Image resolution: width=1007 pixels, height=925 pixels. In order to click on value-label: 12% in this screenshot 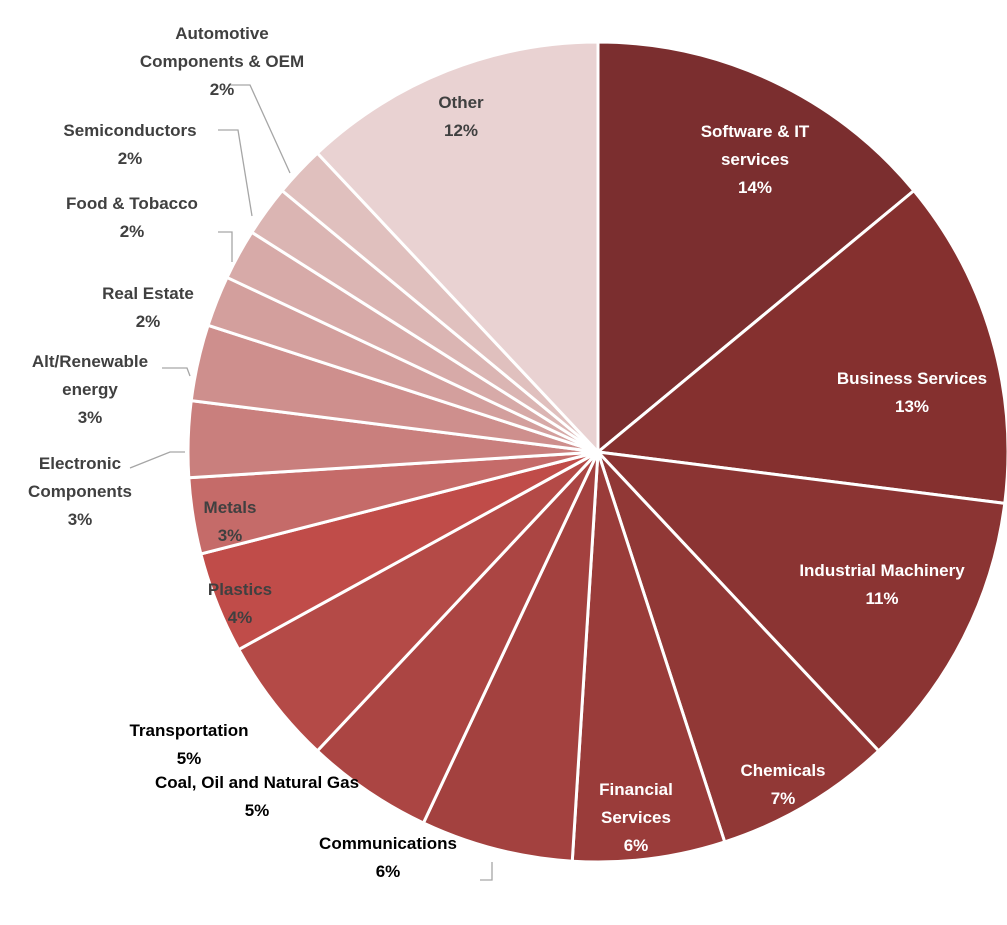, I will do `click(461, 130)`.